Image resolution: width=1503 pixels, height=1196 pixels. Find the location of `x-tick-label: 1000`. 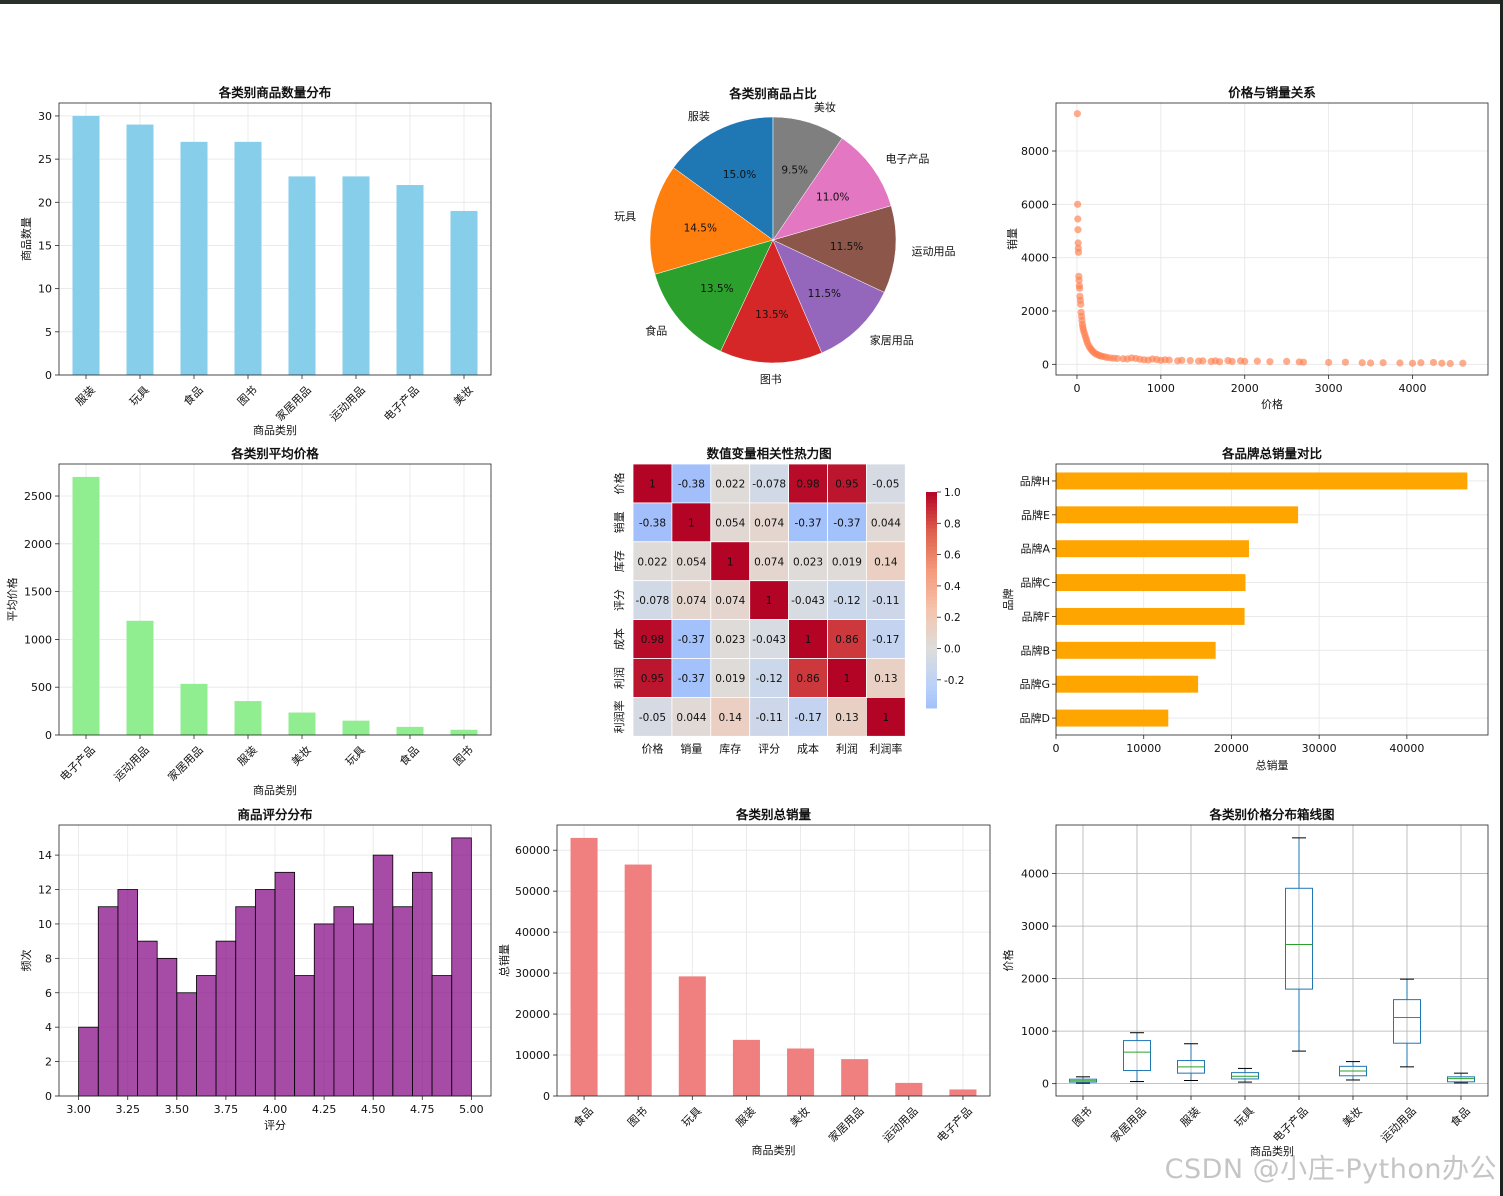

x-tick-label: 1000 is located at coordinates (1161, 388).